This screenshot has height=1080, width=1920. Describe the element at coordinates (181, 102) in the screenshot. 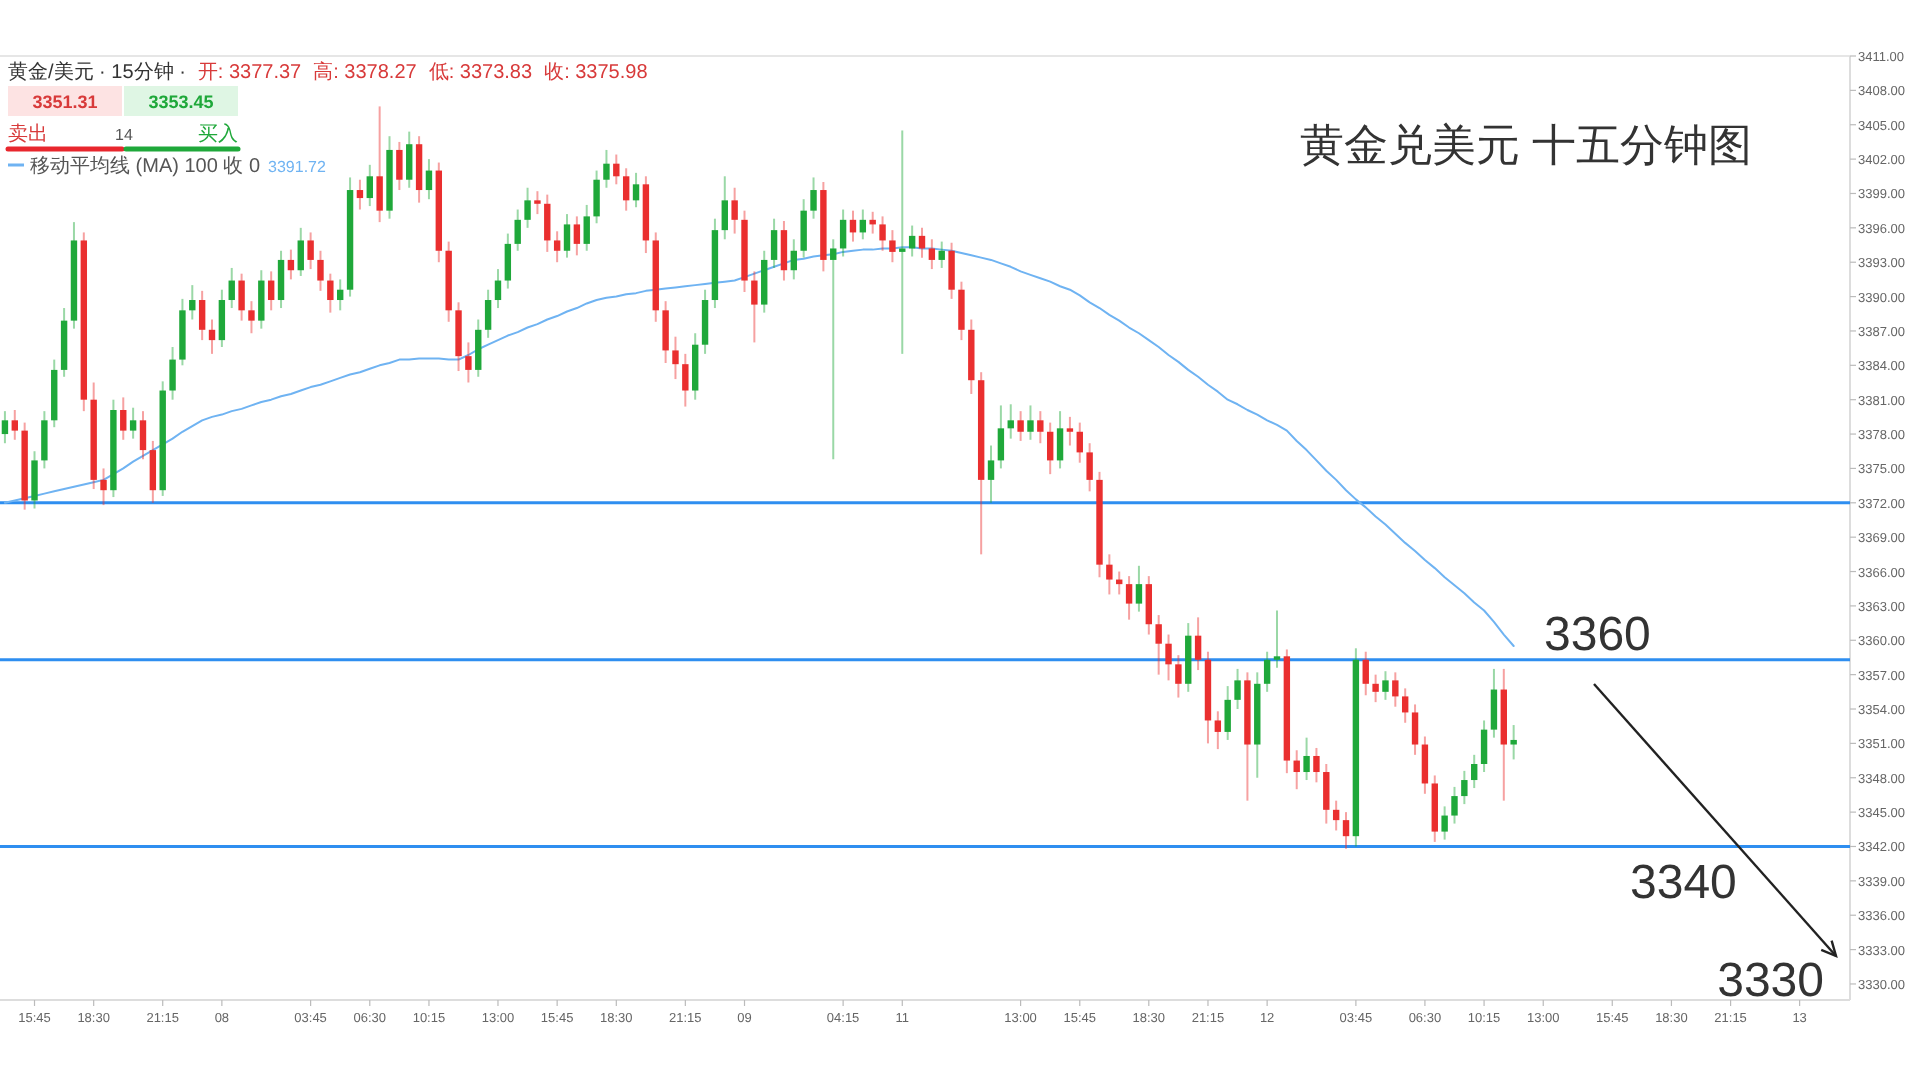

I see `annotation: 3353.45` at that location.